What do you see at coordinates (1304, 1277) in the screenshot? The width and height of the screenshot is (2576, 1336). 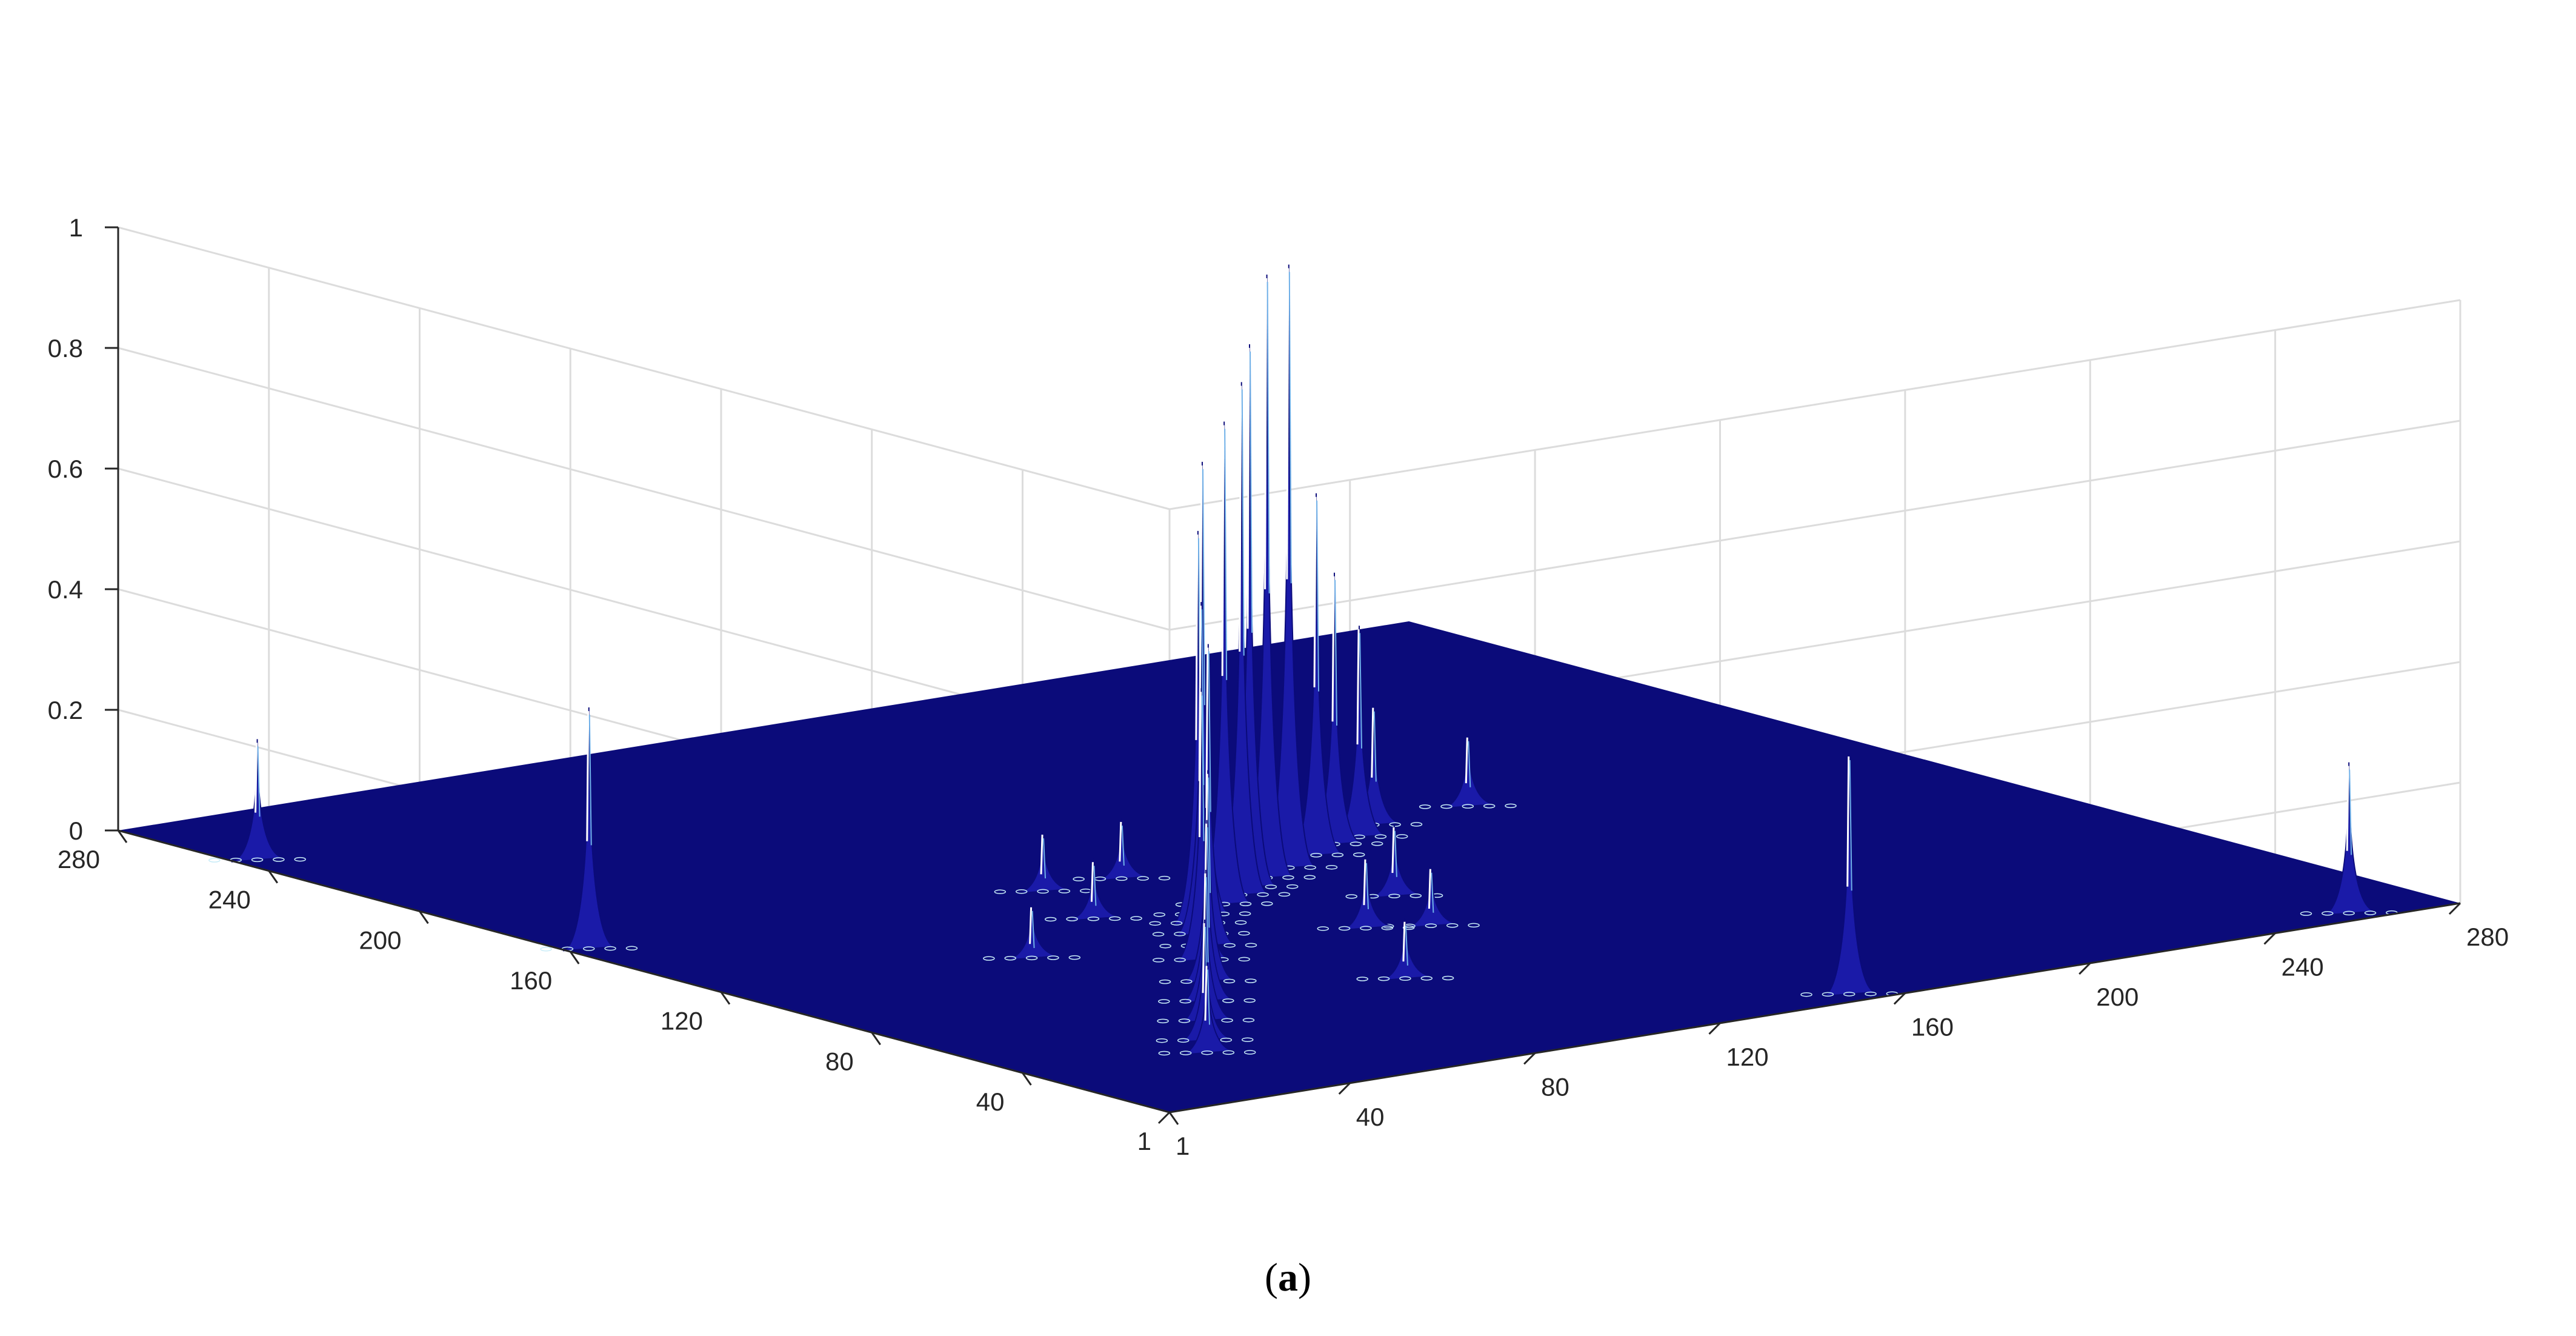 I see `caption-close: )` at bounding box center [1304, 1277].